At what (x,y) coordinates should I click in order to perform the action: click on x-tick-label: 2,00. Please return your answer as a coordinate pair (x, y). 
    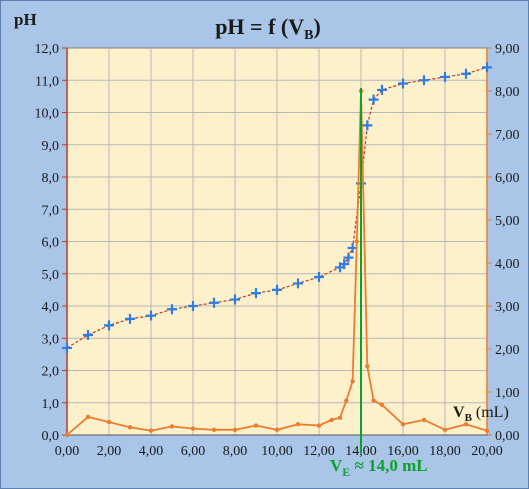
    Looking at the image, I should click on (109, 451).